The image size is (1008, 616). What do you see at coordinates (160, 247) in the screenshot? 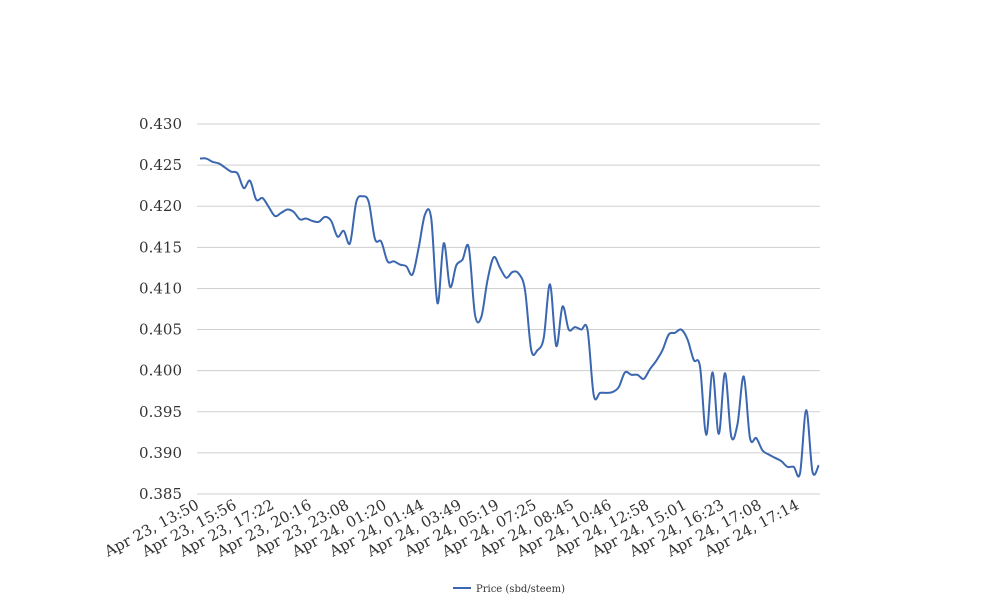
I see `y-tick-label: 0.415` at bounding box center [160, 247].